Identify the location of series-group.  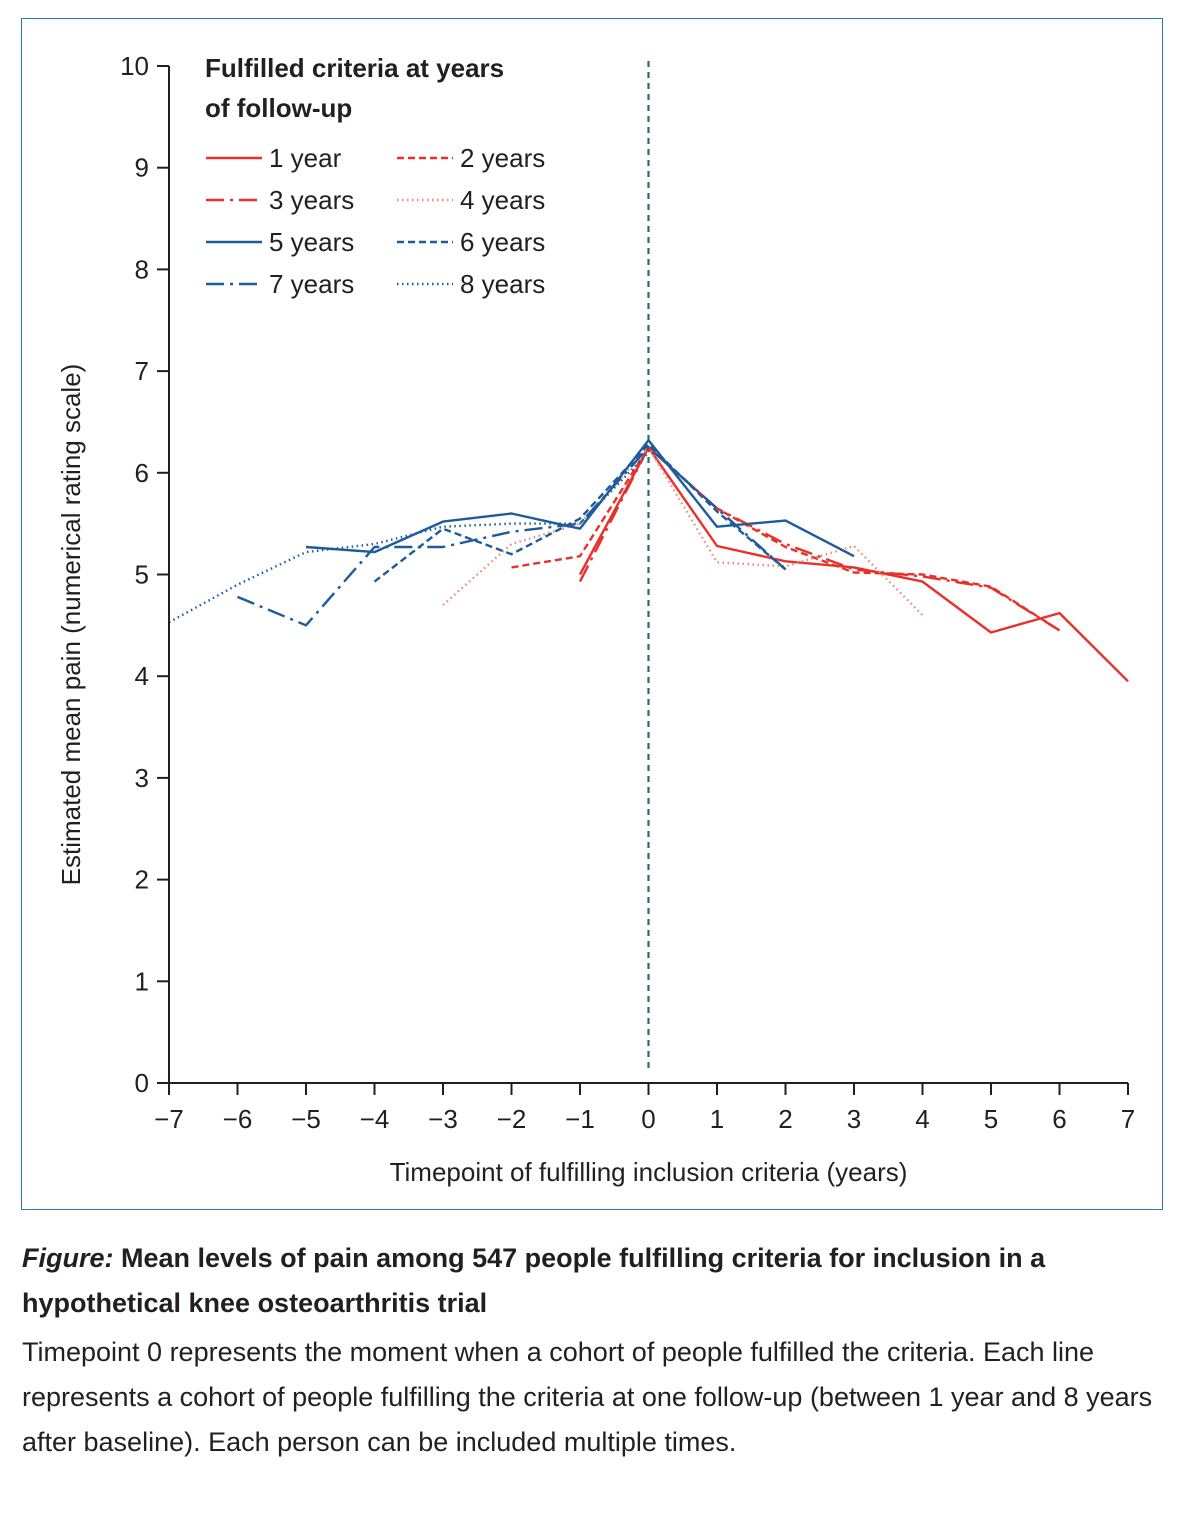
(648, 561).